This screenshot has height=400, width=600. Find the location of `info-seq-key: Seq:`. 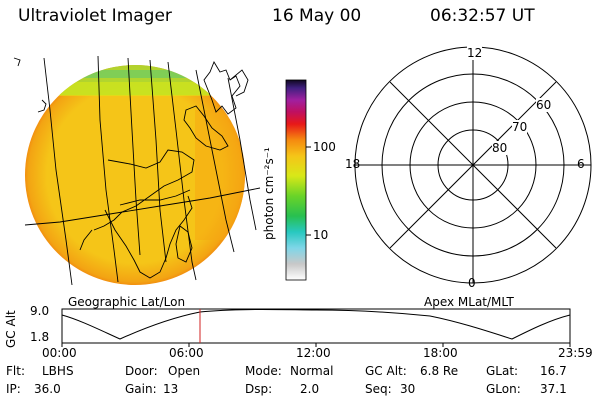

info-seq-key: Seq: is located at coordinates (378, 389).